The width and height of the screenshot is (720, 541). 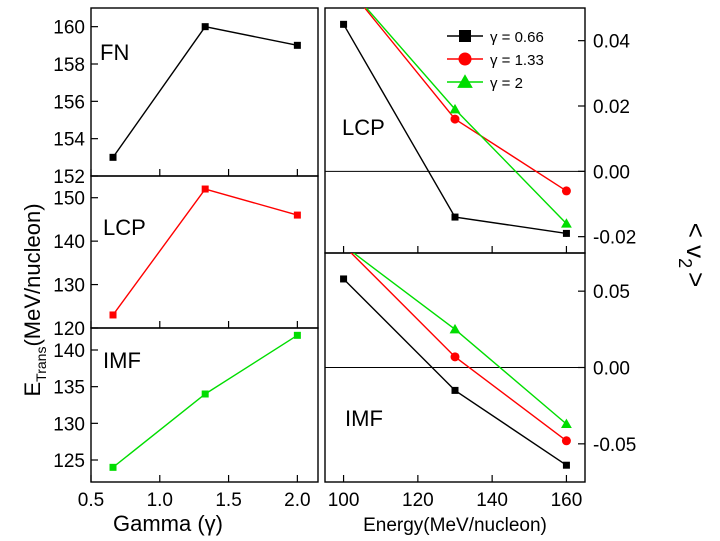 What do you see at coordinates (69, 28) in the screenshot?
I see `y-tick-label: 160` at bounding box center [69, 28].